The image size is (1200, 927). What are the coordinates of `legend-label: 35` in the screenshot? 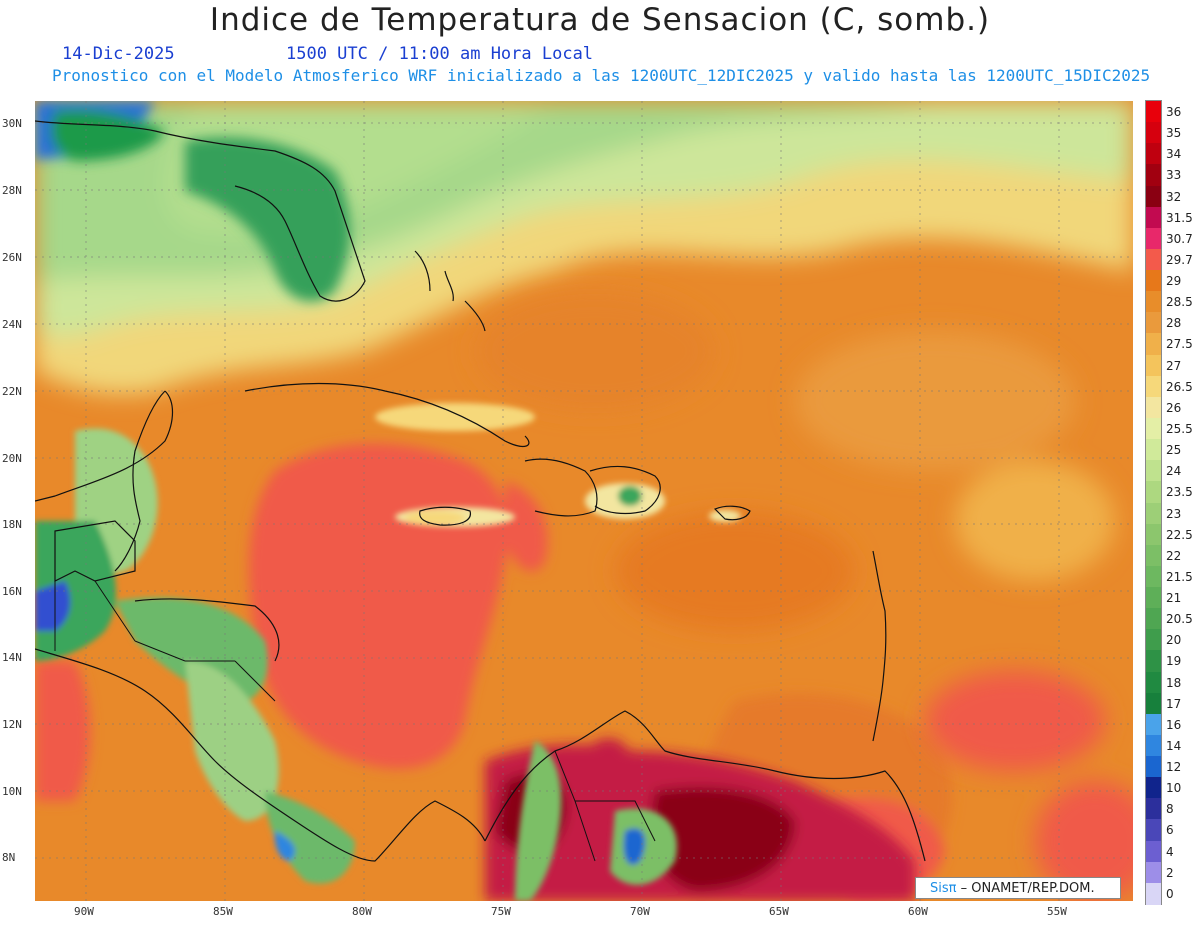 It's located at (1174, 133).